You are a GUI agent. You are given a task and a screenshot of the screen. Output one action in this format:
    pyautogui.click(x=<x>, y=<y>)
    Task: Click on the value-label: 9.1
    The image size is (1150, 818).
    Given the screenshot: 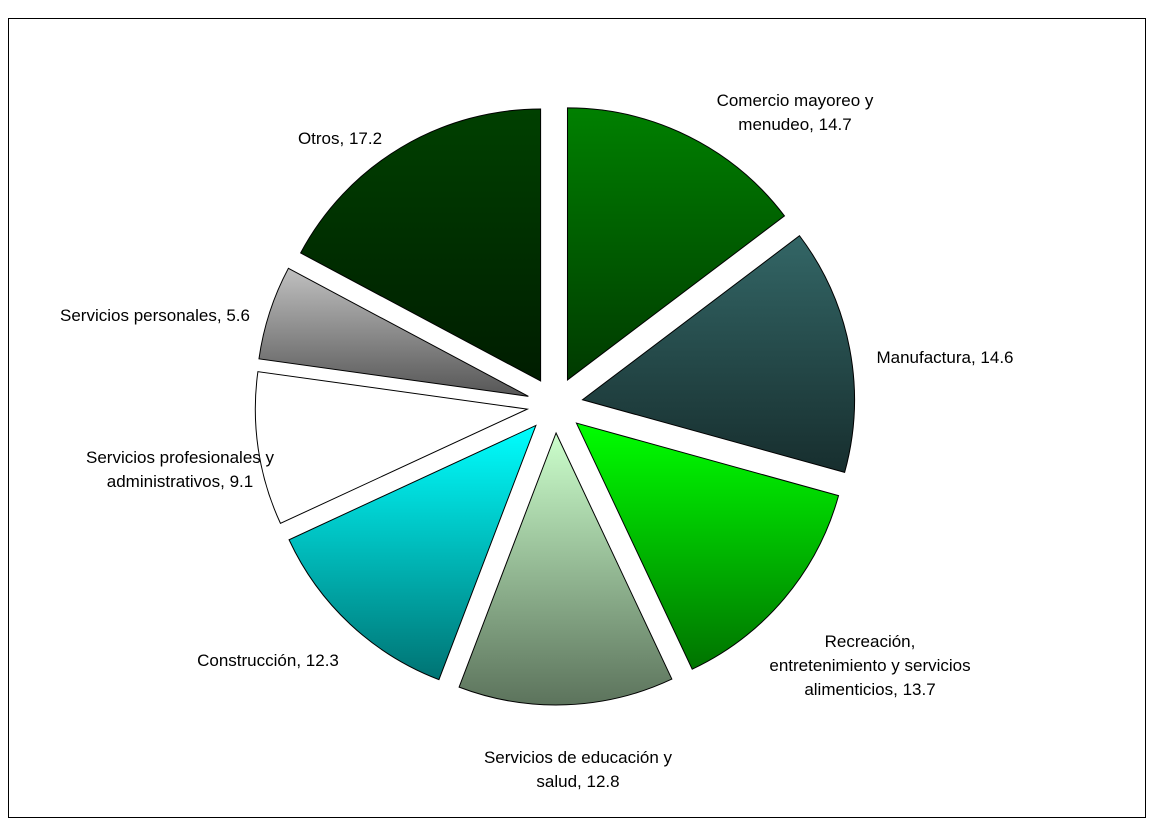 What is the action you would take?
    pyautogui.click(x=241, y=481)
    